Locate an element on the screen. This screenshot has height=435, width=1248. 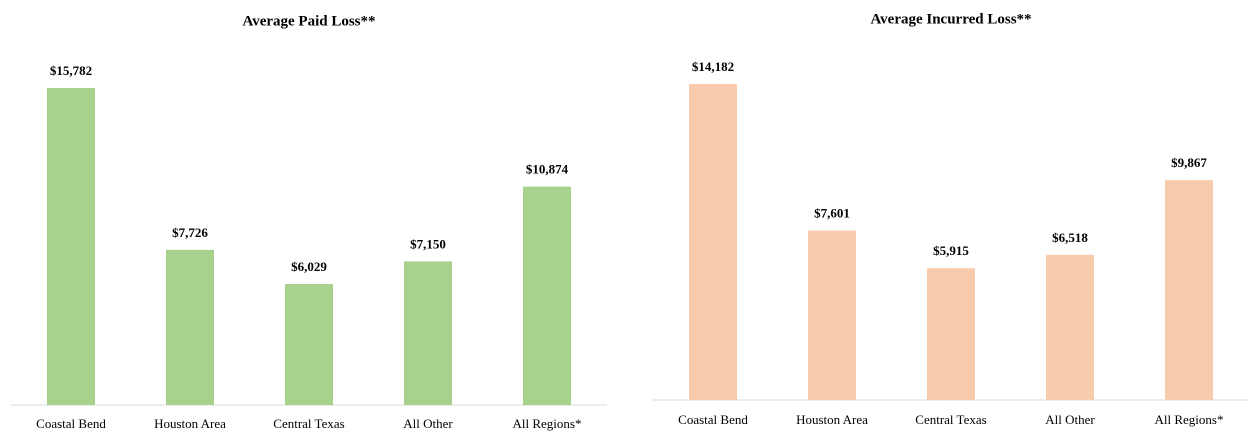
value-label: $6,518 is located at coordinates (1070, 237).